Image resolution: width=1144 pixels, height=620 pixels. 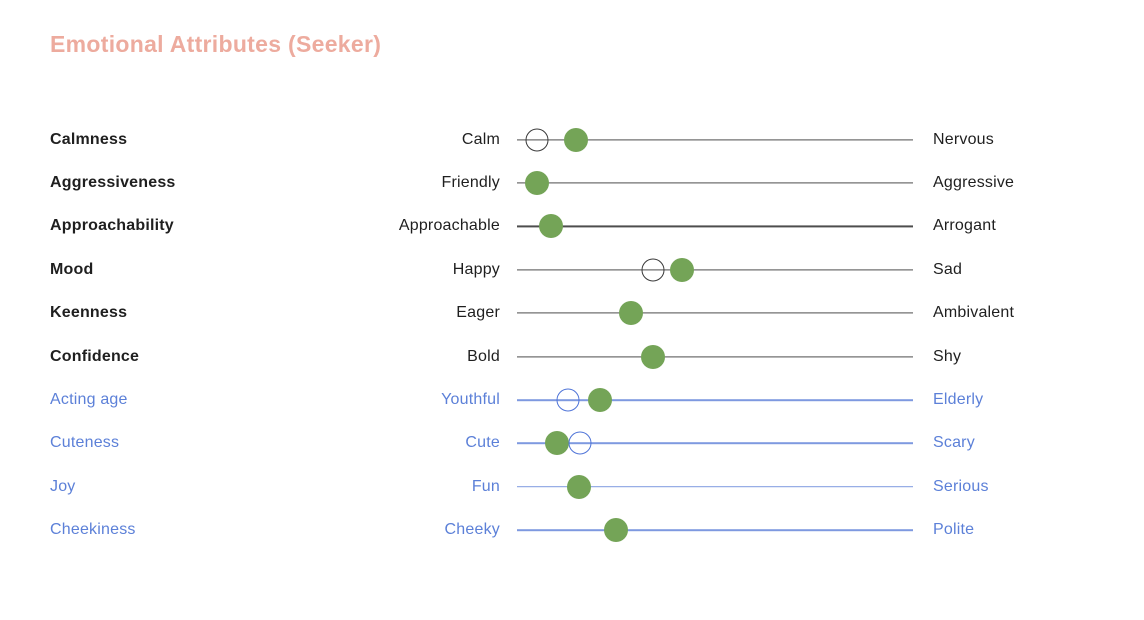 What do you see at coordinates (963, 139) in the screenshot?
I see `scale-right-pole-label: Nervous` at bounding box center [963, 139].